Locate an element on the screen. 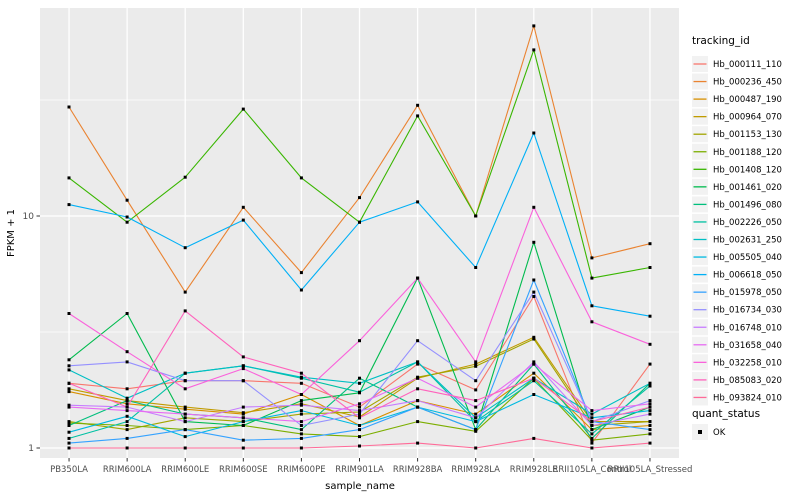 The height and width of the screenshot is (500, 800). x-tick-label: RRIM928LA is located at coordinates (475, 470).